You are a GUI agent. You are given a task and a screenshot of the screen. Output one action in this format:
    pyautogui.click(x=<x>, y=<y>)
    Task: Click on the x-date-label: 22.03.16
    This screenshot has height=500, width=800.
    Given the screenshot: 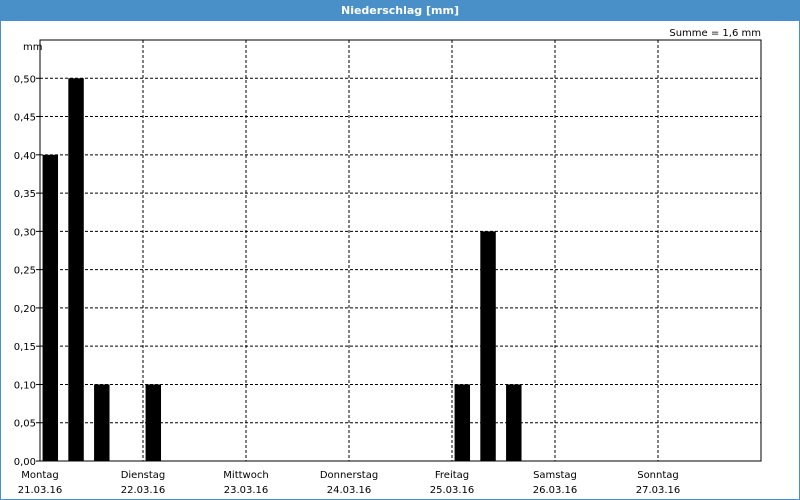 What is the action you would take?
    pyautogui.click(x=143, y=490)
    